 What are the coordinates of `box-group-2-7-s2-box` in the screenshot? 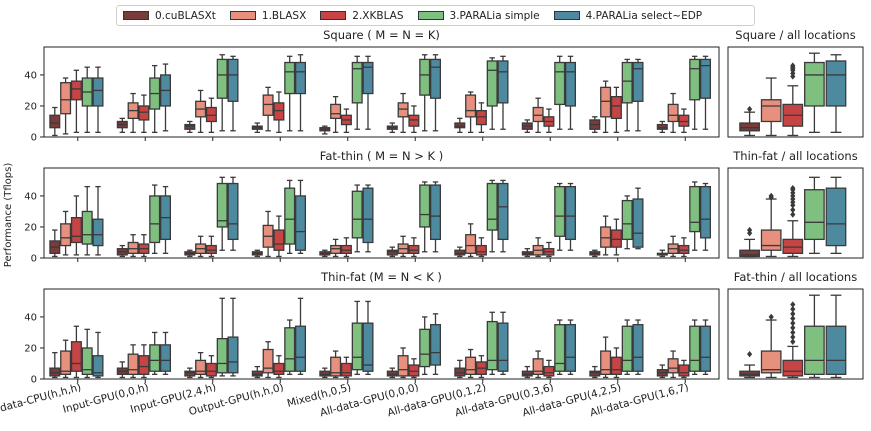 It's located at (549, 371).